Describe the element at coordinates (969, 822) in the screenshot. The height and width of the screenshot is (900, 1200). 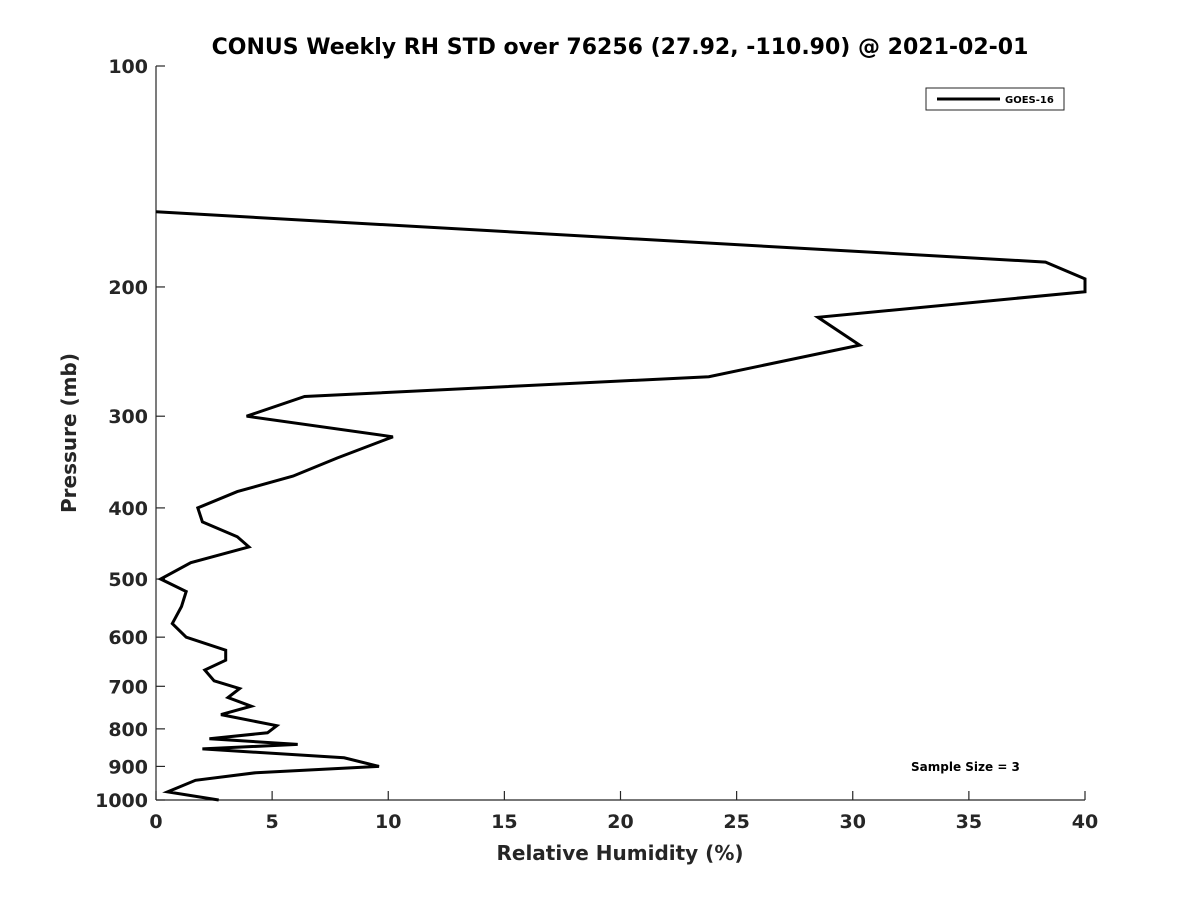
I see `x-tick-label: 35` at that location.